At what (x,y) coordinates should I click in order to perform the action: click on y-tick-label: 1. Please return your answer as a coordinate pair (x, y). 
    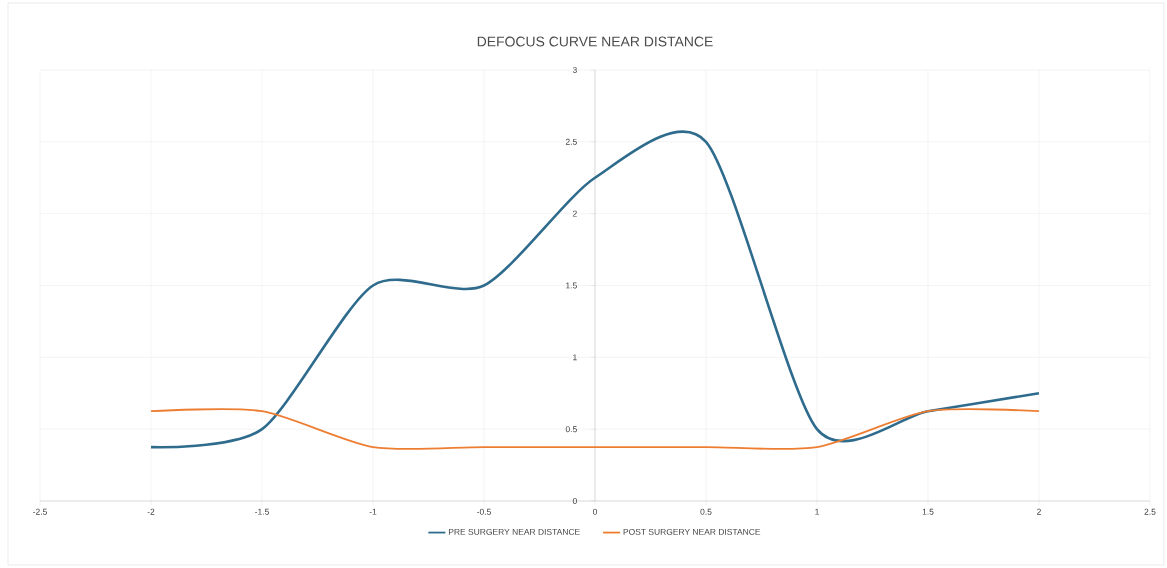
    Looking at the image, I should click on (575, 357).